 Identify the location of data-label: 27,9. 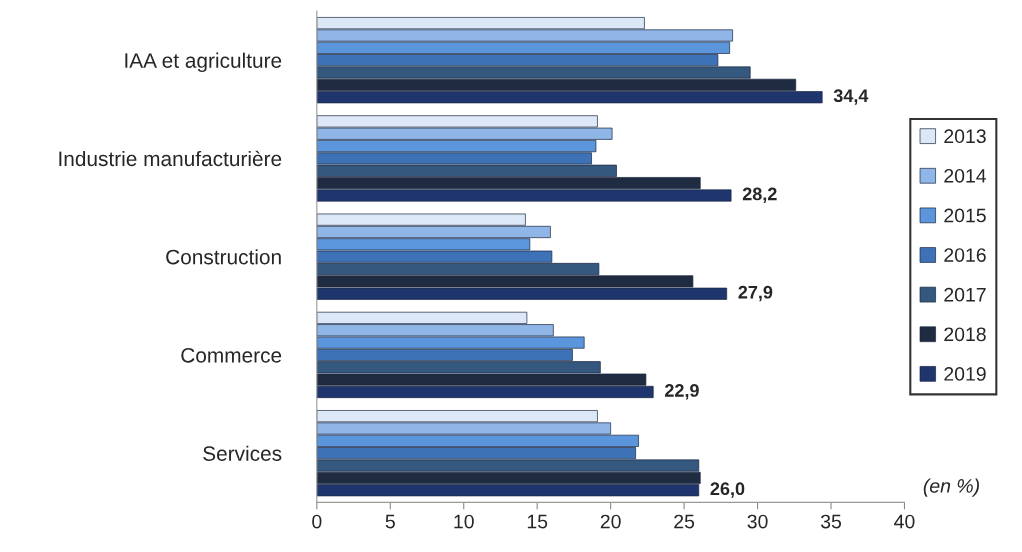
(755, 293).